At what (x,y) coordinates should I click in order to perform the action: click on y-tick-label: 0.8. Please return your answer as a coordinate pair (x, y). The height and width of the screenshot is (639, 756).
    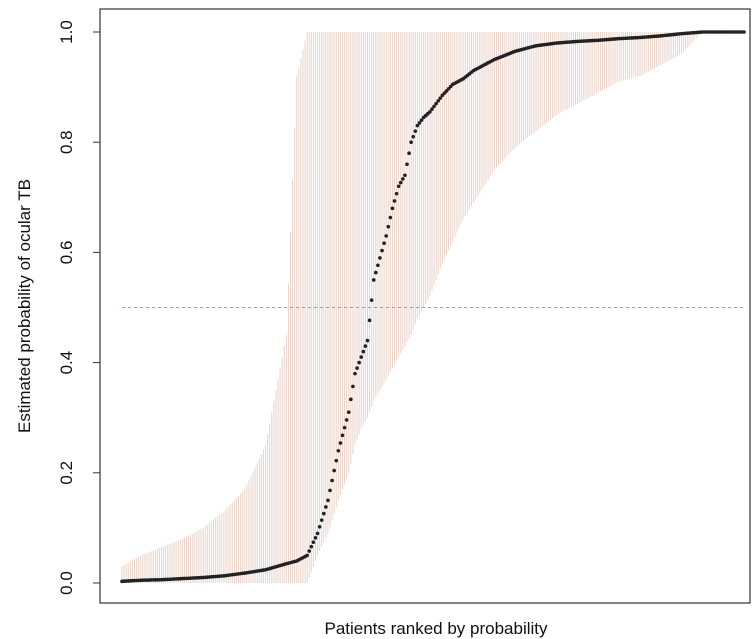
    Looking at the image, I should click on (66, 142).